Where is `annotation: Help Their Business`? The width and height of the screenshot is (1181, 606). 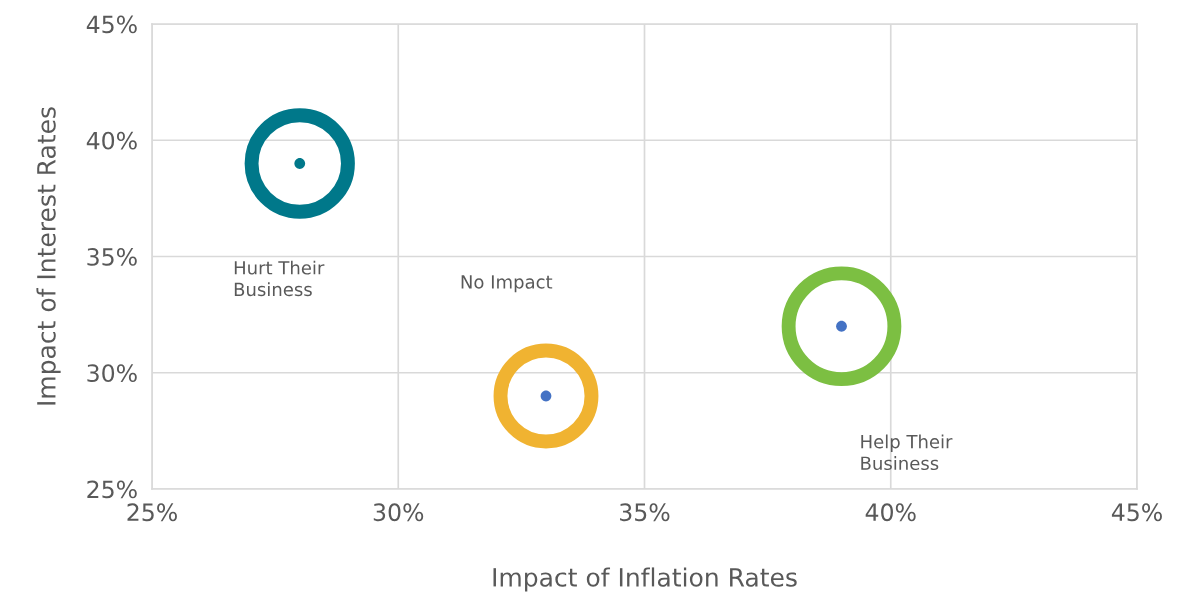
annotation: Help Their Business is located at coordinates (907, 452).